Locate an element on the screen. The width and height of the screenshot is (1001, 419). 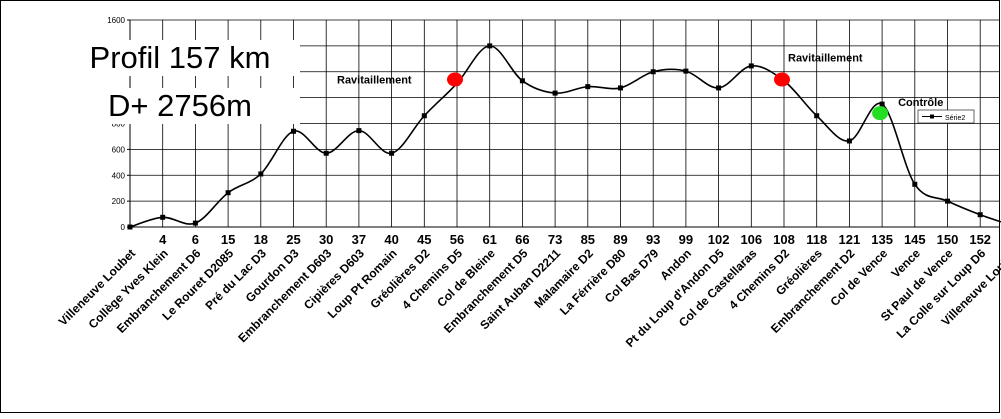
x-tick-label: 85 is located at coordinates (588, 239).